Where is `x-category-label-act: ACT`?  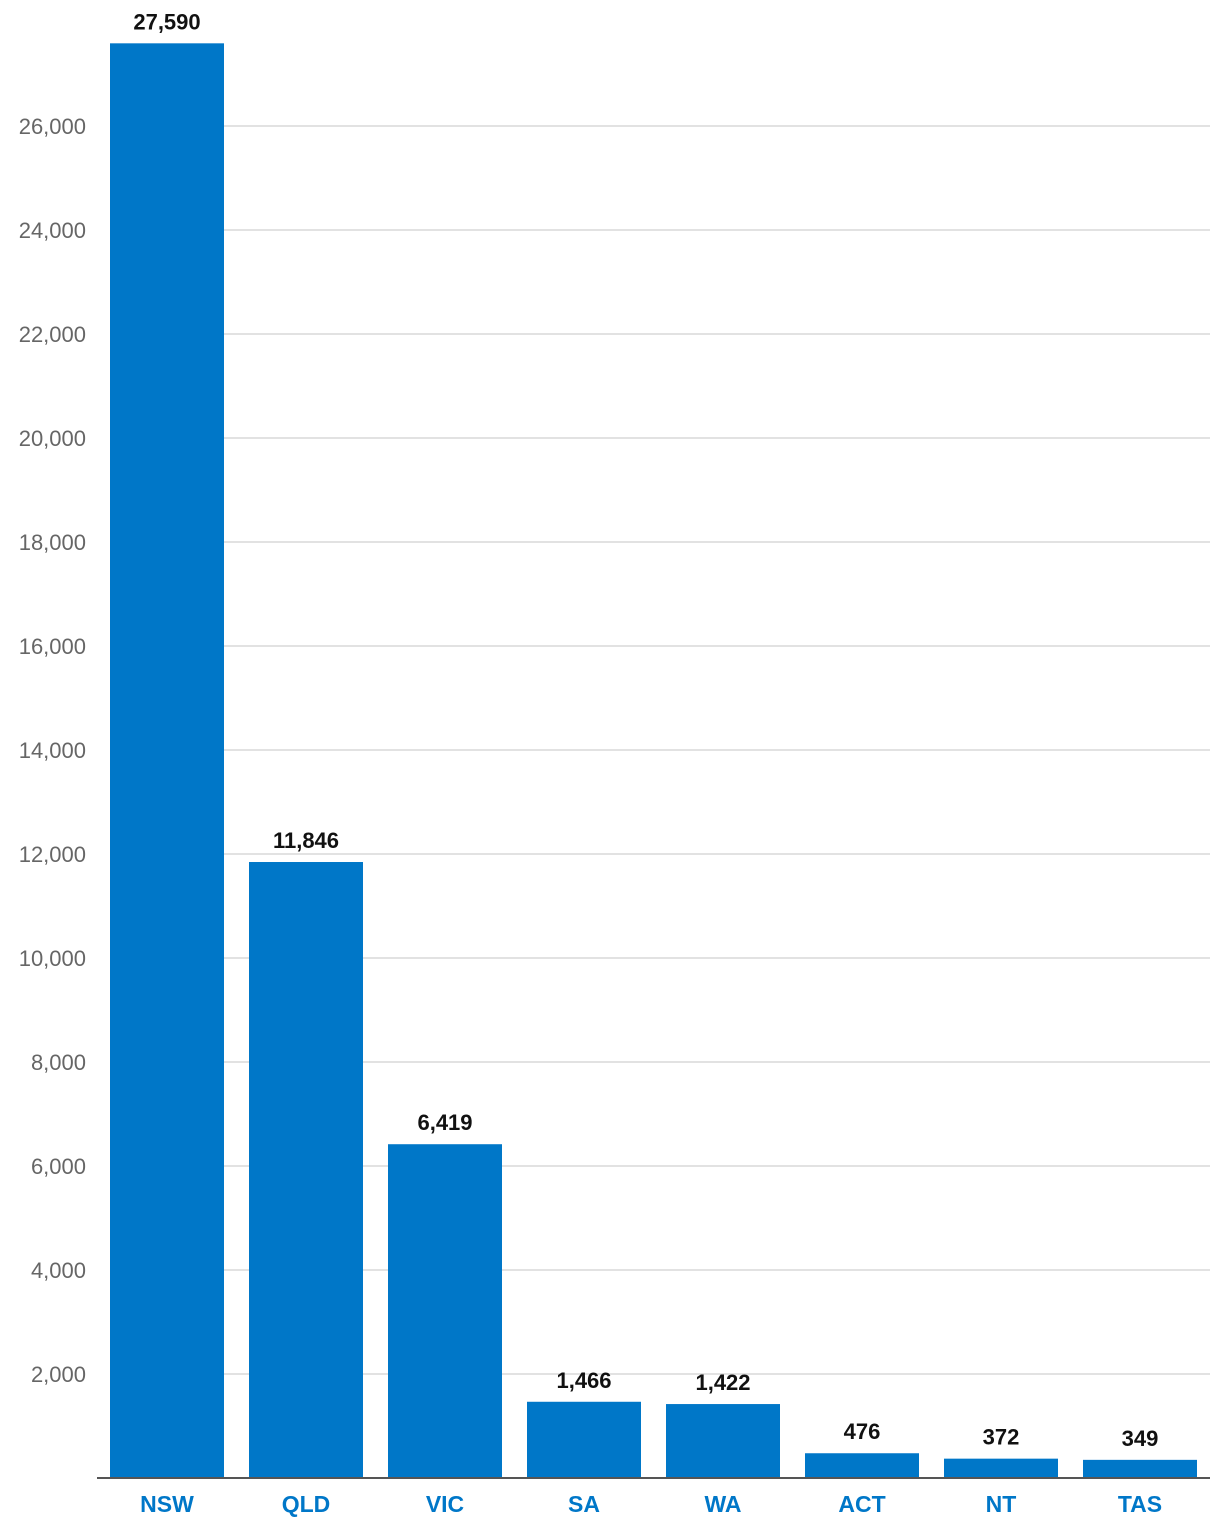 x-category-label-act: ACT is located at coordinates (861, 1504).